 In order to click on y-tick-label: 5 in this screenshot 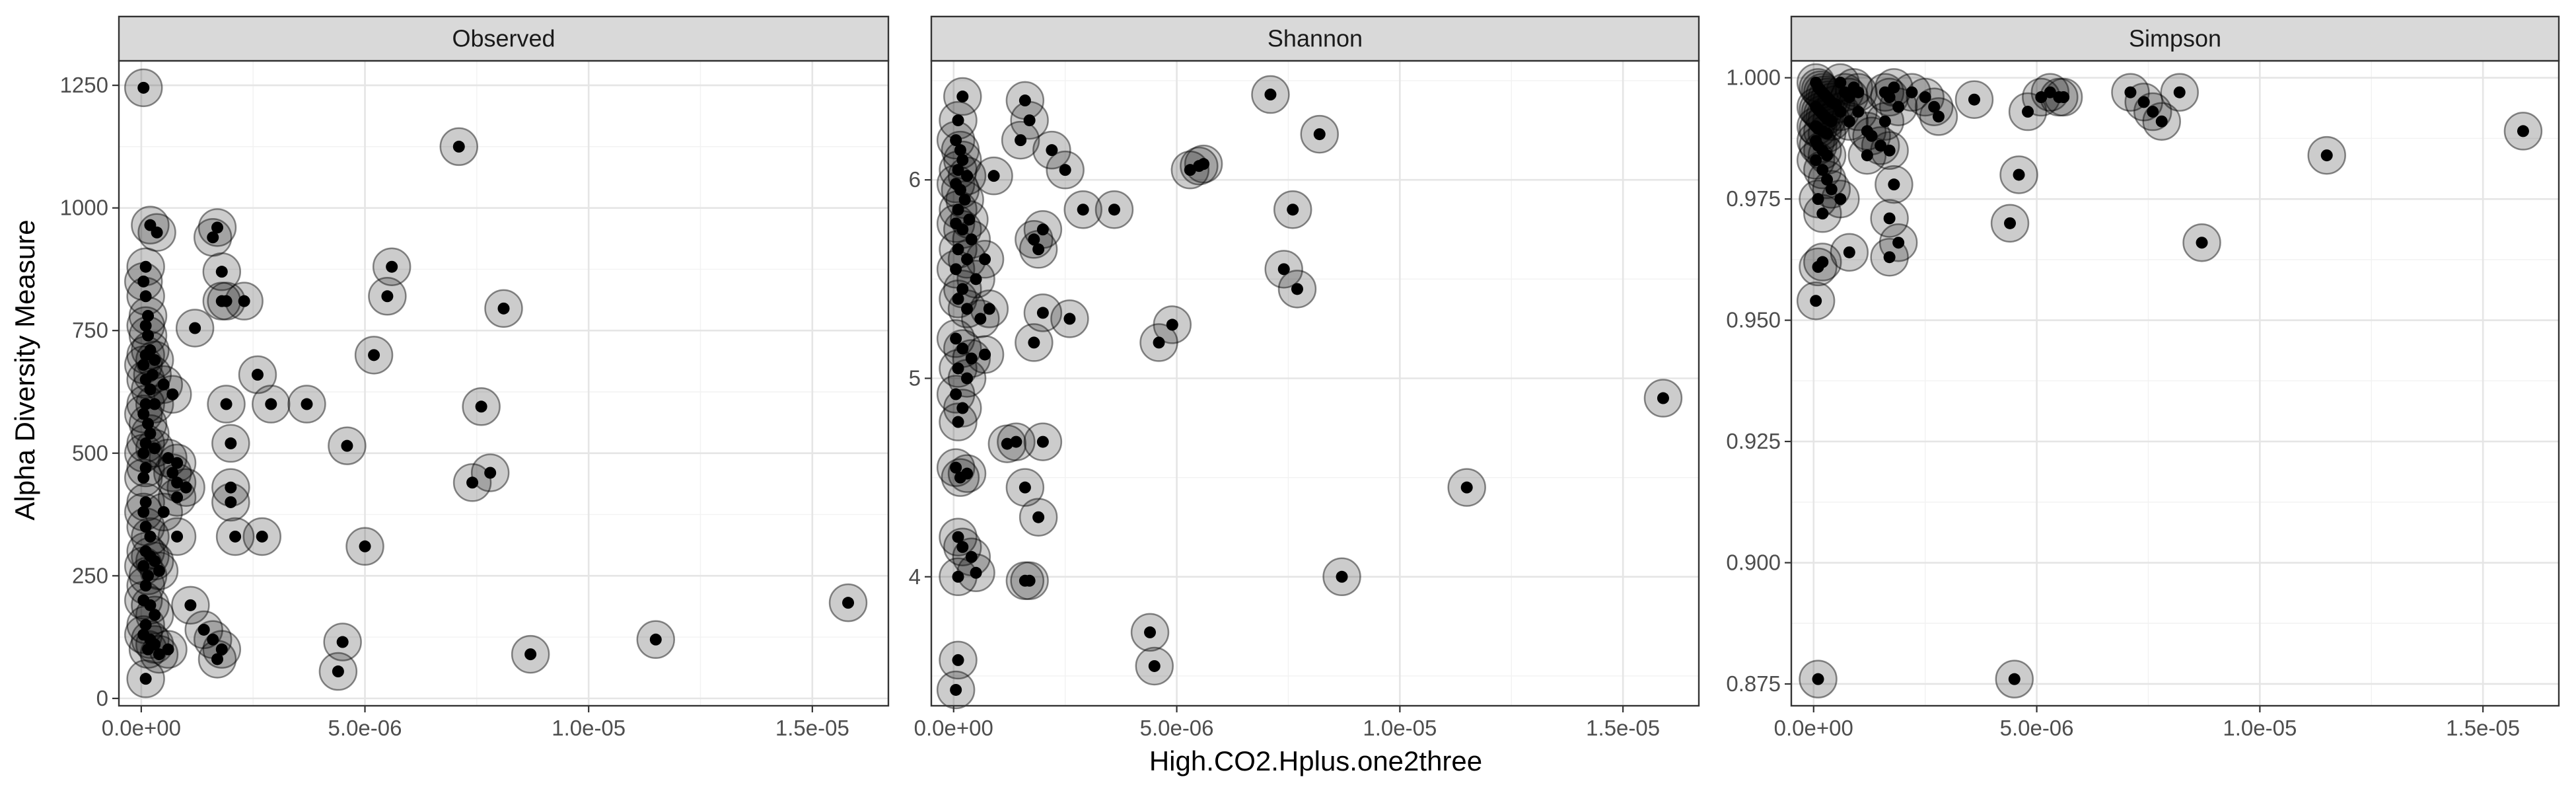, I will do `click(915, 378)`.